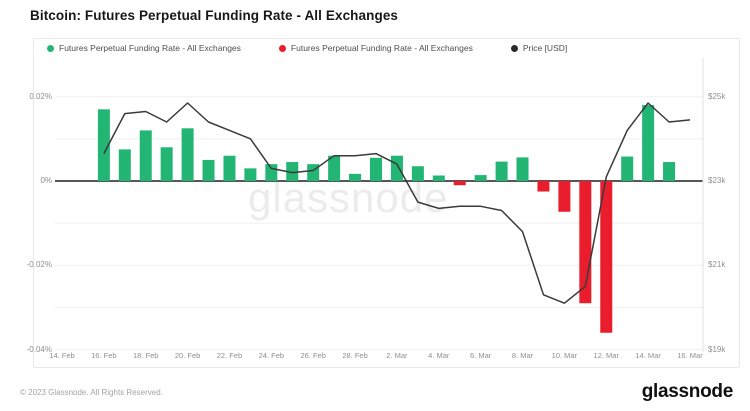 This screenshot has width=750, height=411. What do you see at coordinates (717, 349) in the screenshot?
I see `y-axis-right-tick-label: $19k` at bounding box center [717, 349].